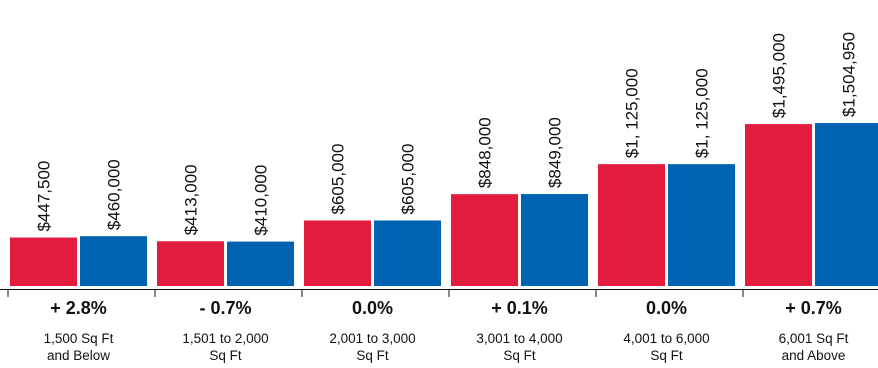 Image resolution: width=878 pixels, height=368 pixels. Describe the element at coordinates (79, 338) in the screenshot. I see `category-label-line: 1,500 Sq Ft` at that location.